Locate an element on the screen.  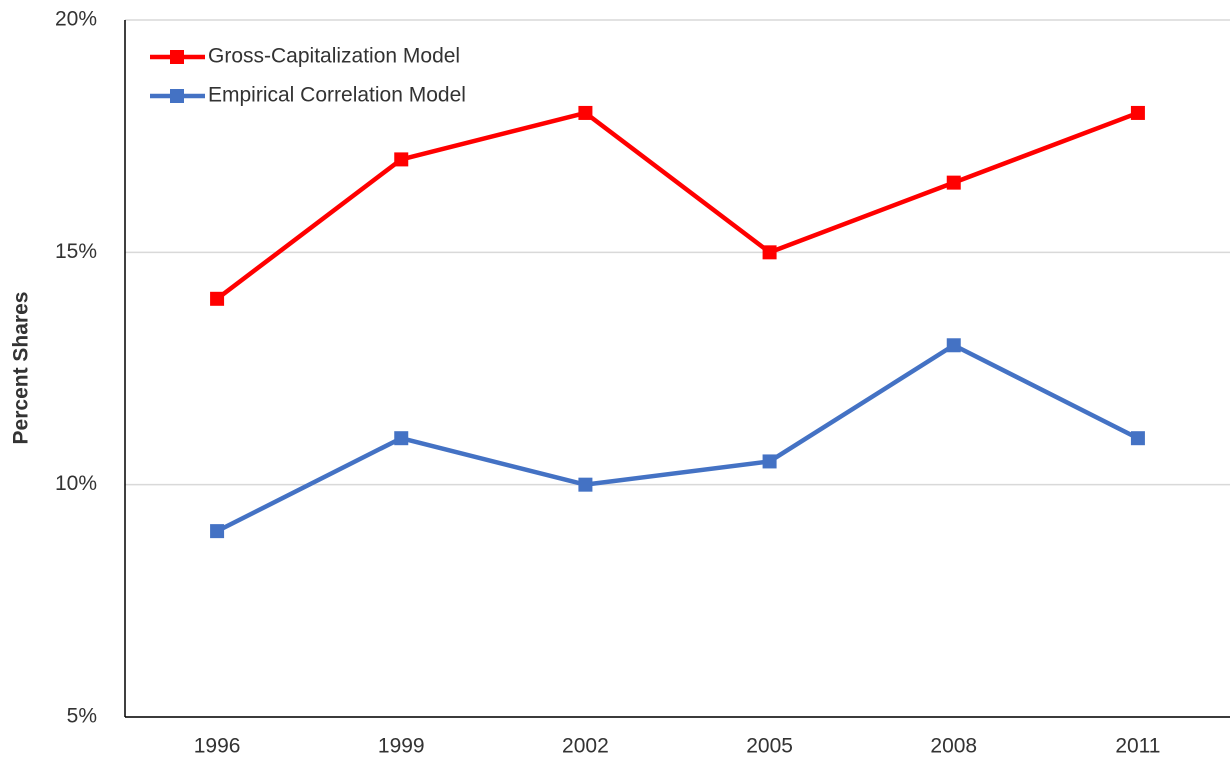
y-tick-label: 10% is located at coordinates (76, 483).